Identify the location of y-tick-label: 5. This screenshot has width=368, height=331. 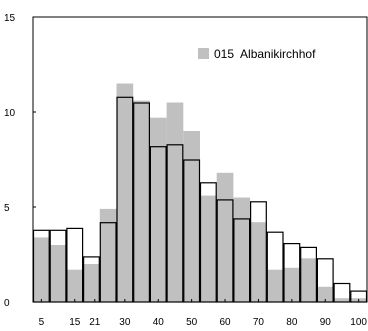
(7, 208).